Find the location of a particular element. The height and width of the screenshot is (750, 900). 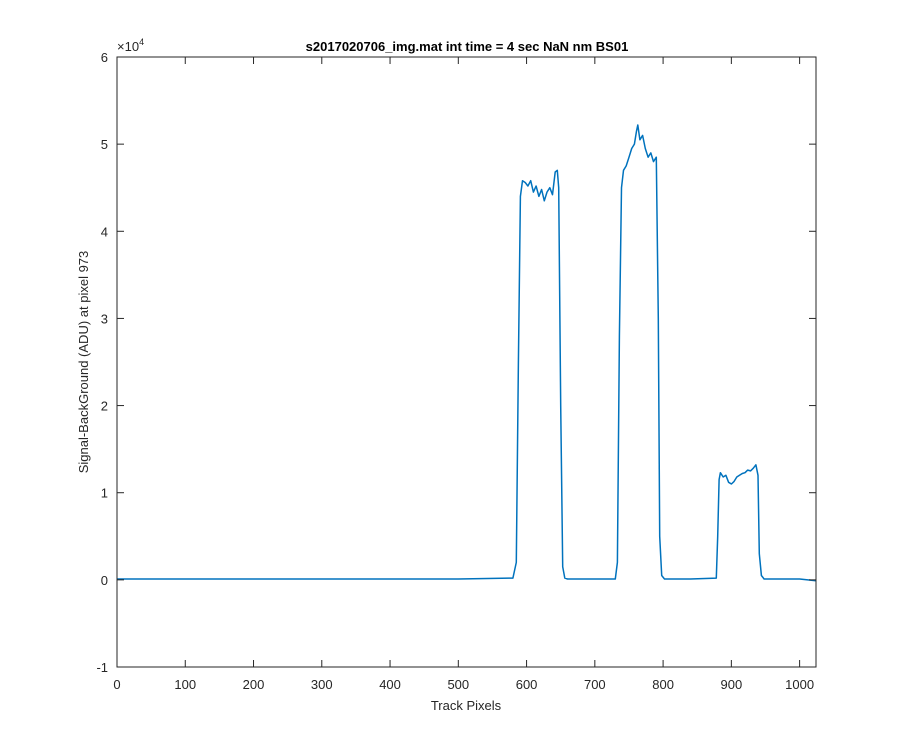

y-exponent-label: ×10⁴ is located at coordinates (130, 45).